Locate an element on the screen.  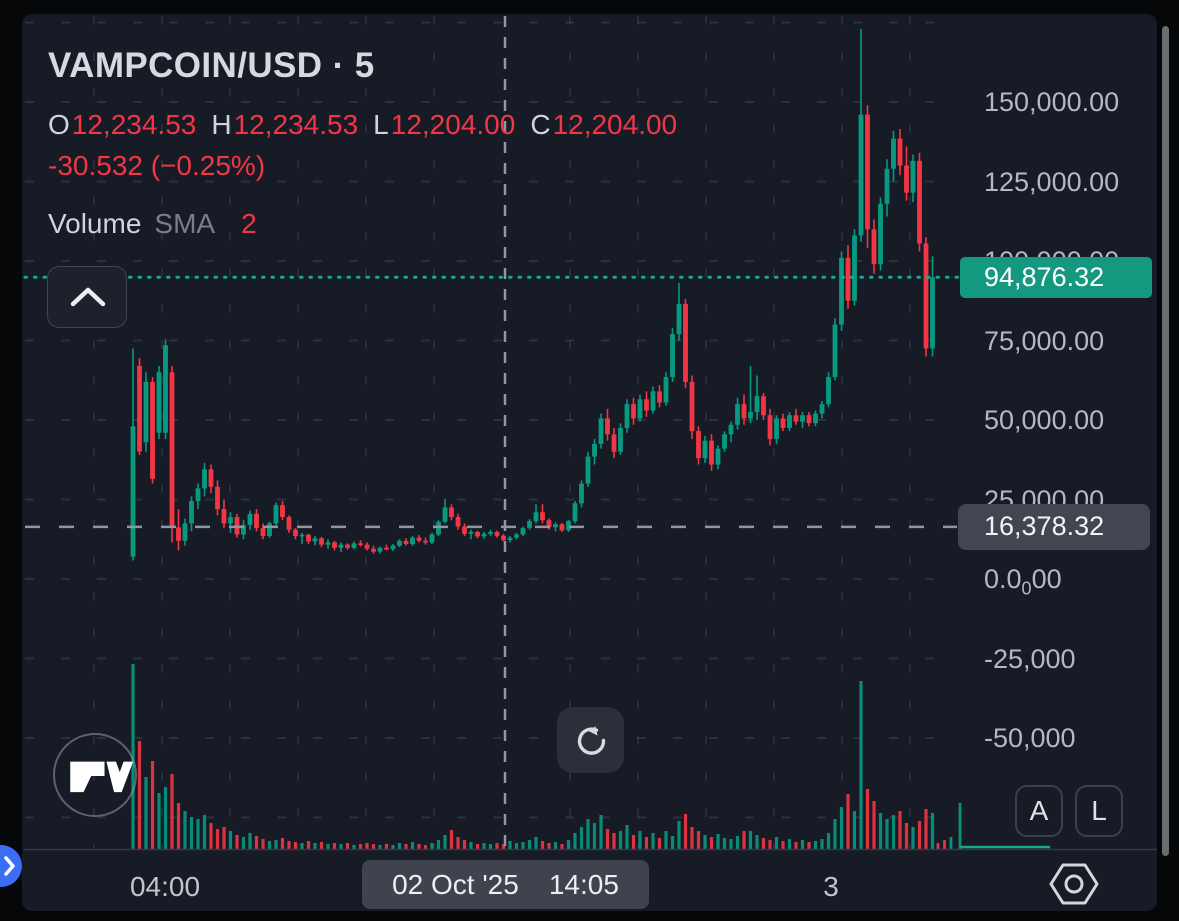
time-axis-settings-button is located at coordinates (1073, 884).